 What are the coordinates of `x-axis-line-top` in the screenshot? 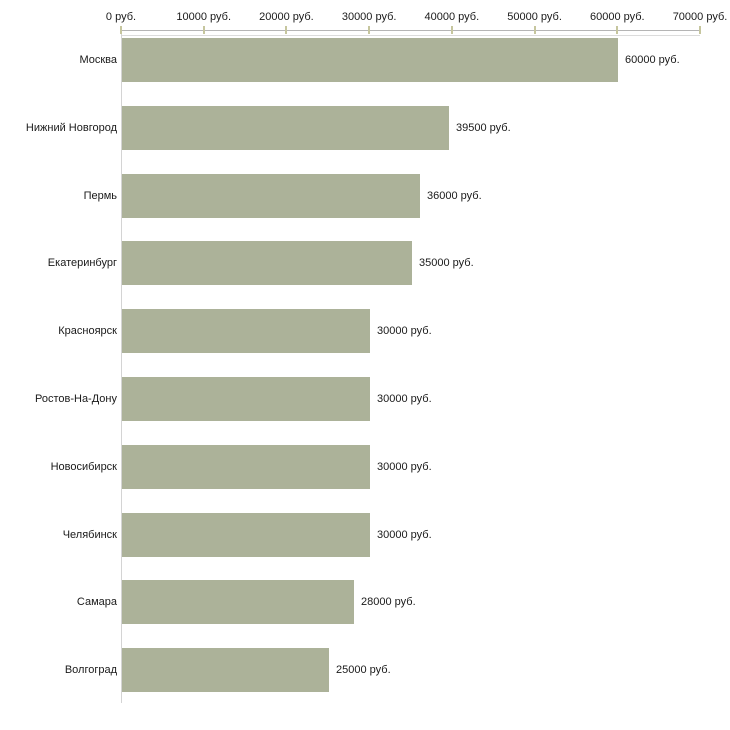 It's located at (410, 30).